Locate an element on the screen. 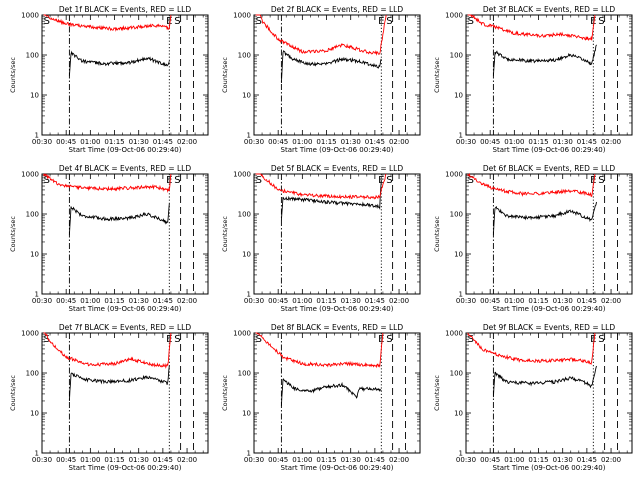 The height and width of the screenshot is (480, 640). chart-title: Det 9f BLACK = Events, RED = LLD is located at coordinates (549, 327).